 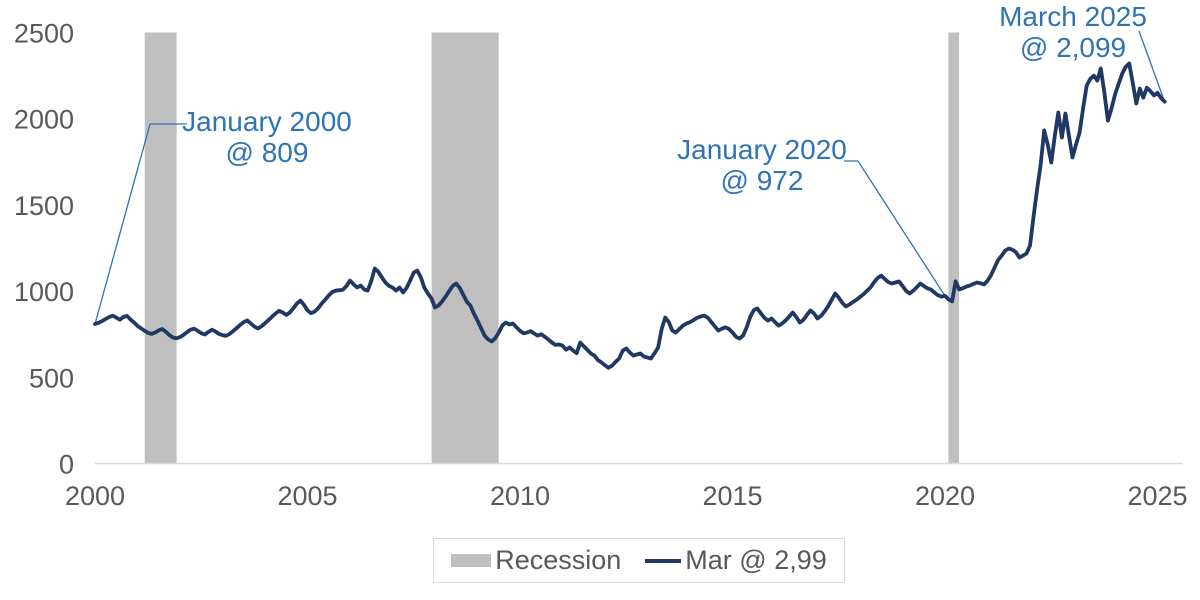 What do you see at coordinates (1157, 496) in the screenshot?
I see `x-tick-label: 2025` at bounding box center [1157, 496].